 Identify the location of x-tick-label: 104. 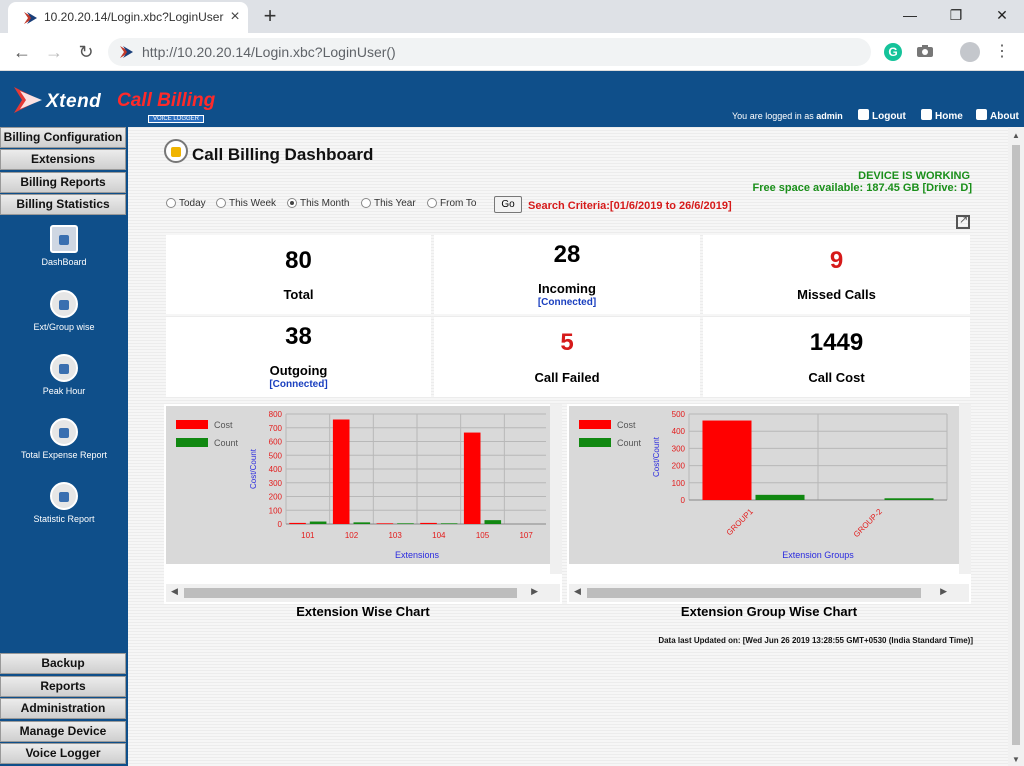
(439, 535).